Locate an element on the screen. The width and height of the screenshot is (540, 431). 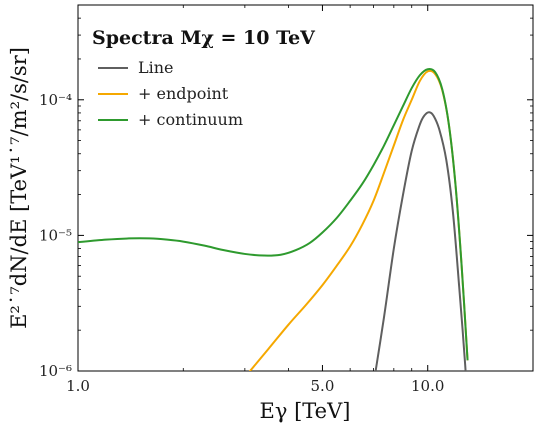
legend-label: + endpoint is located at coordinates (183, 93).